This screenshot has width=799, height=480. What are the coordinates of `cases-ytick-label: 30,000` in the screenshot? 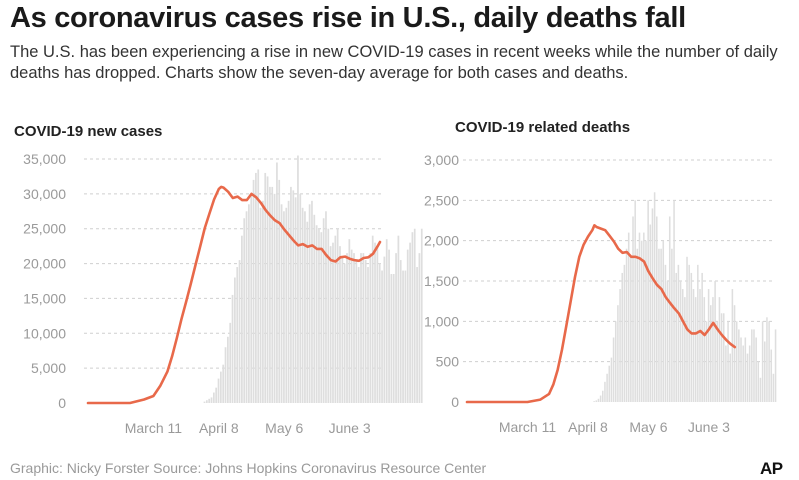 It's located at (44, 194).